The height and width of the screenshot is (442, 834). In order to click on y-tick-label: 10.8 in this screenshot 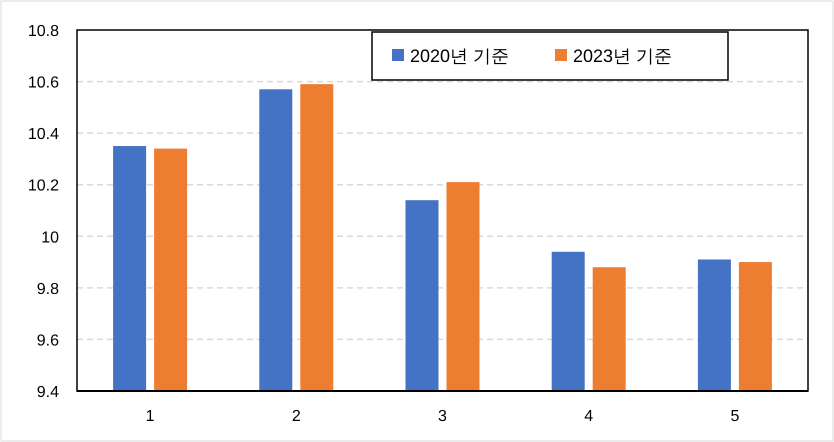, I will do `click(44, 31)`.